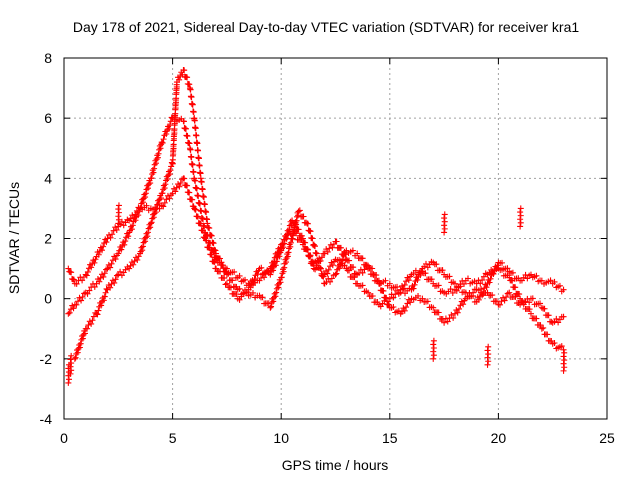 The width and height of the screenshot is (640, 480). I want to click on y-tick-label: 2, so click(48, 239).